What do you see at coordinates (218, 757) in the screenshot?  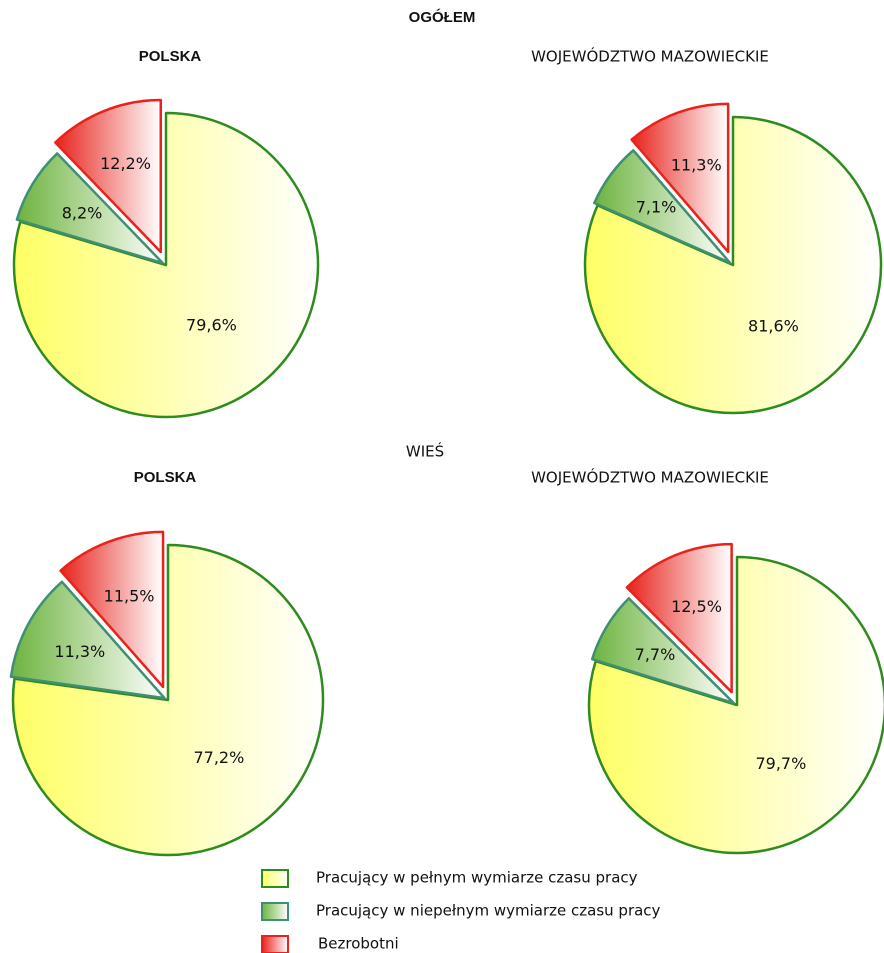 I see `data-label: 77,2%` at bounding box center [218, 757].